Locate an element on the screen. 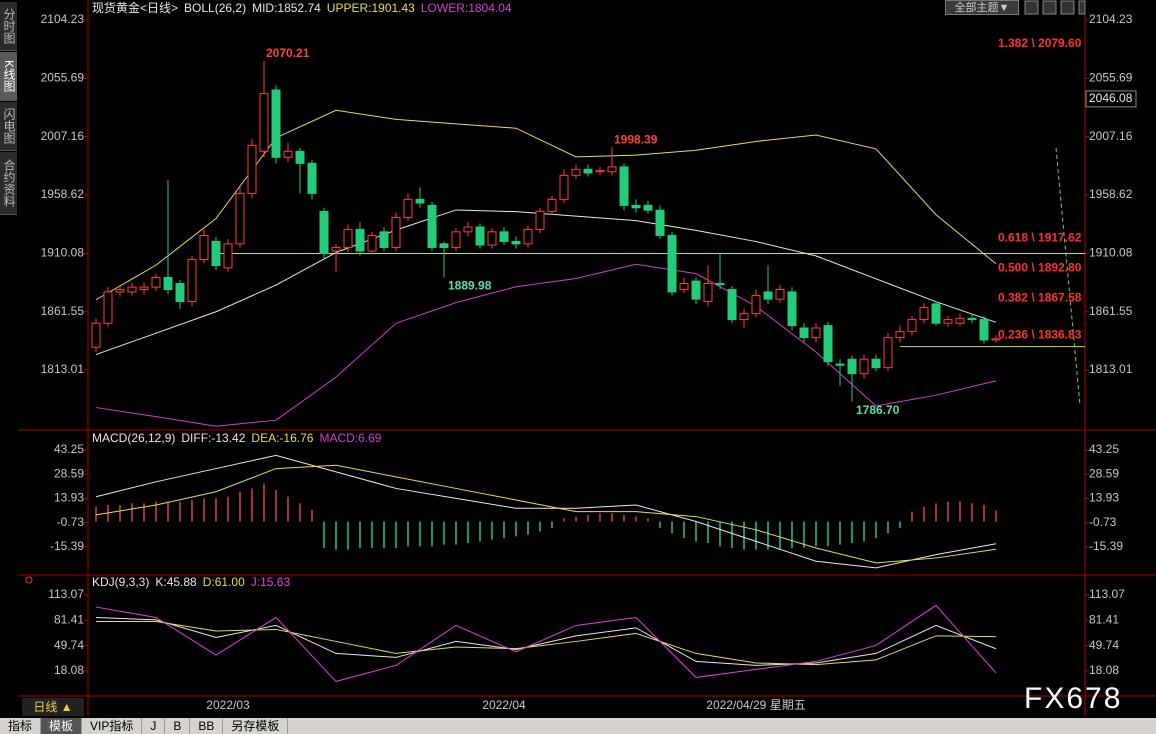  annotation: 1998.39 is located at coordinates (636, 139).